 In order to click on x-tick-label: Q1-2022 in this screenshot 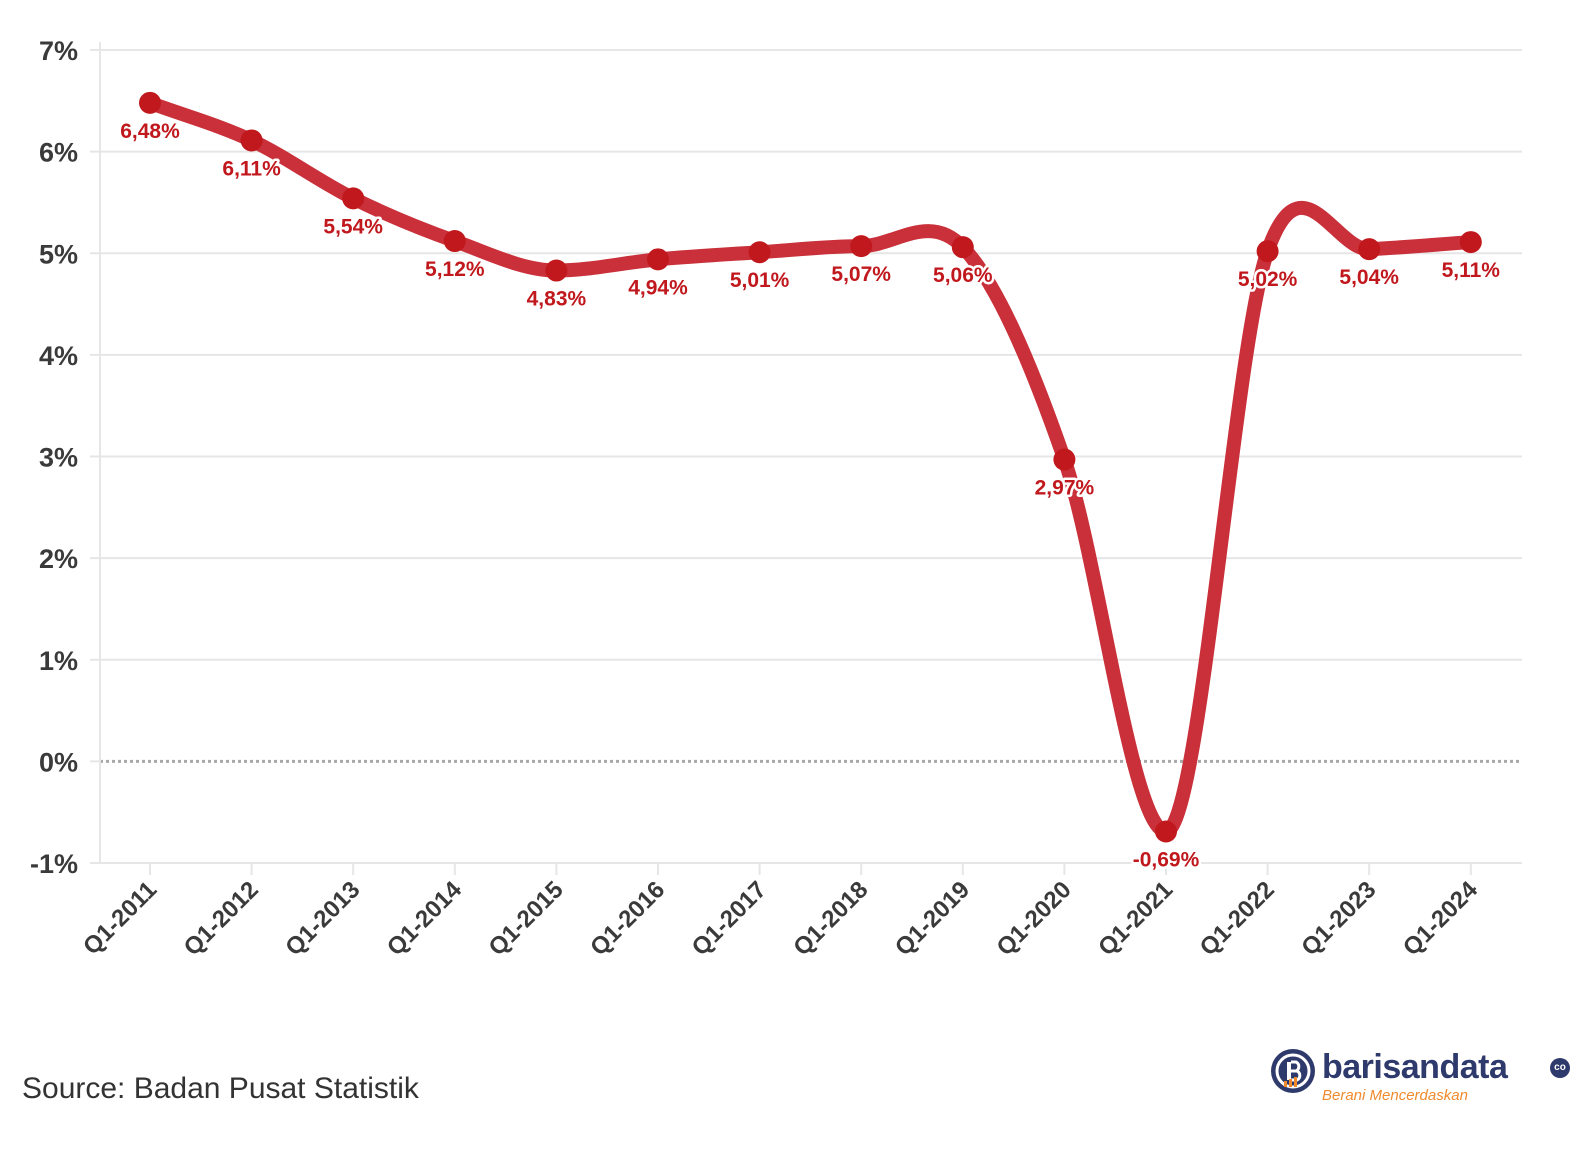, I will do `click(1237, 918)`.